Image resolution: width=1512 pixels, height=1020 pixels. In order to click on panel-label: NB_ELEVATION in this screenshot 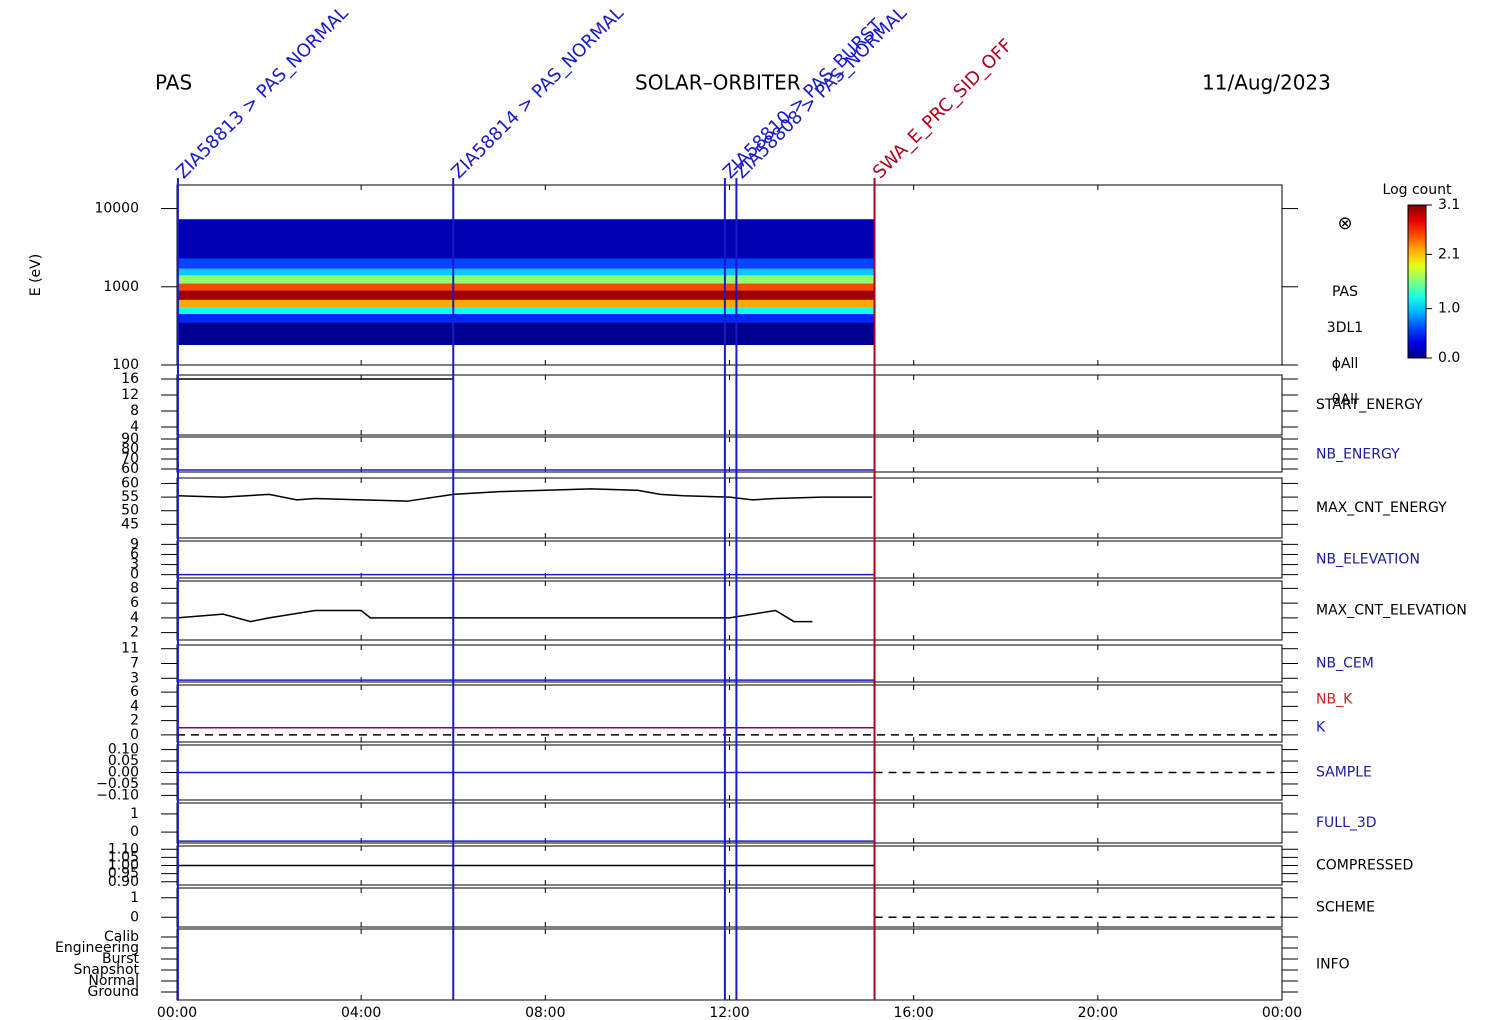, I will do `click(1368, 560)`.